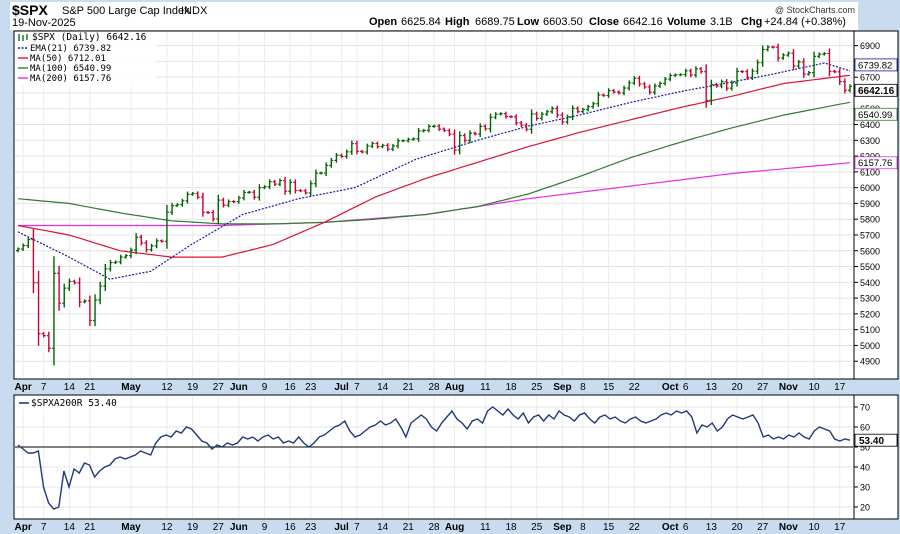 The width and height of the screenshot is (900, 534). I want to click on price-x-tick-label: 27, so click(763, 387).